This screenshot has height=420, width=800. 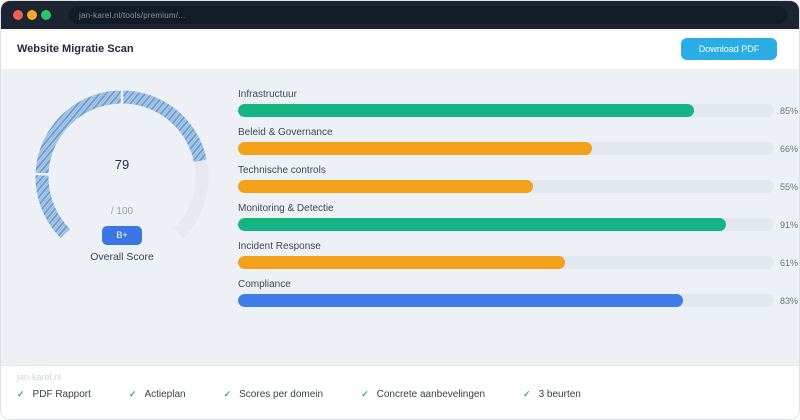 What do you see at coordinates (518, 255) in the screenshot?
I see `domain-score-row: Incident Response 61%` at bounding box center [518, 255].